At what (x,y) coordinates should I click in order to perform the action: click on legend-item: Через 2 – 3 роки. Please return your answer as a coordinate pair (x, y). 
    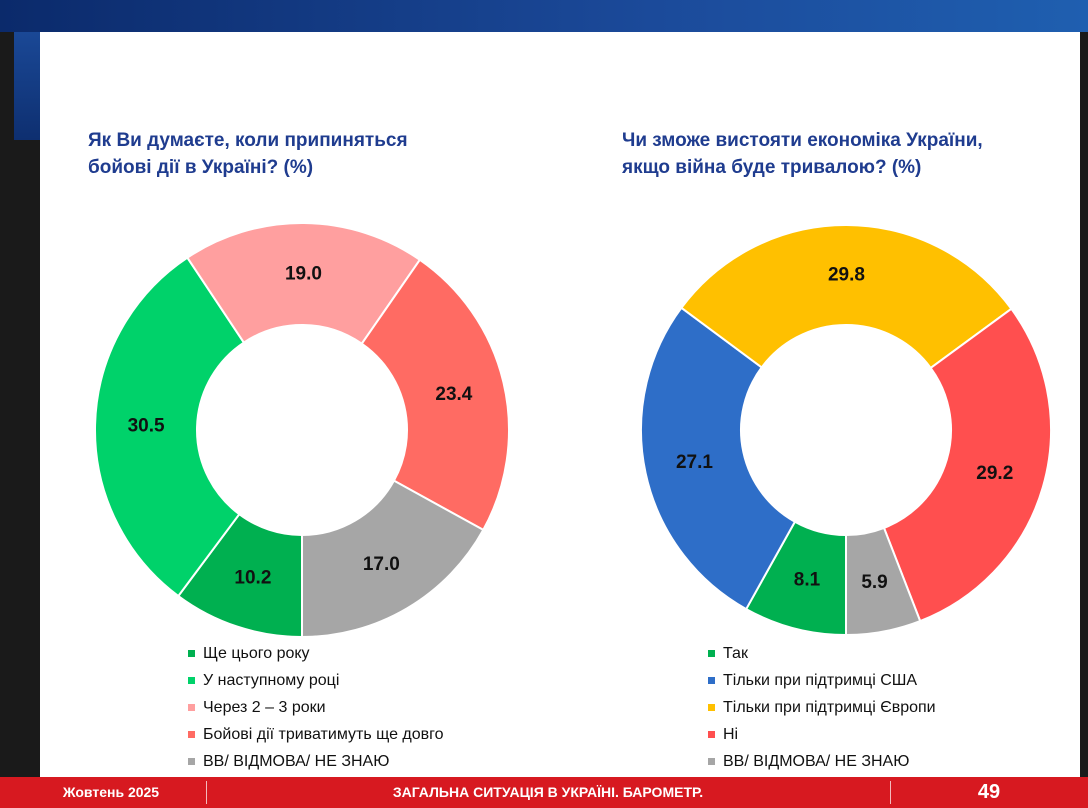
    Looking at the image, I should click on (316, 707).